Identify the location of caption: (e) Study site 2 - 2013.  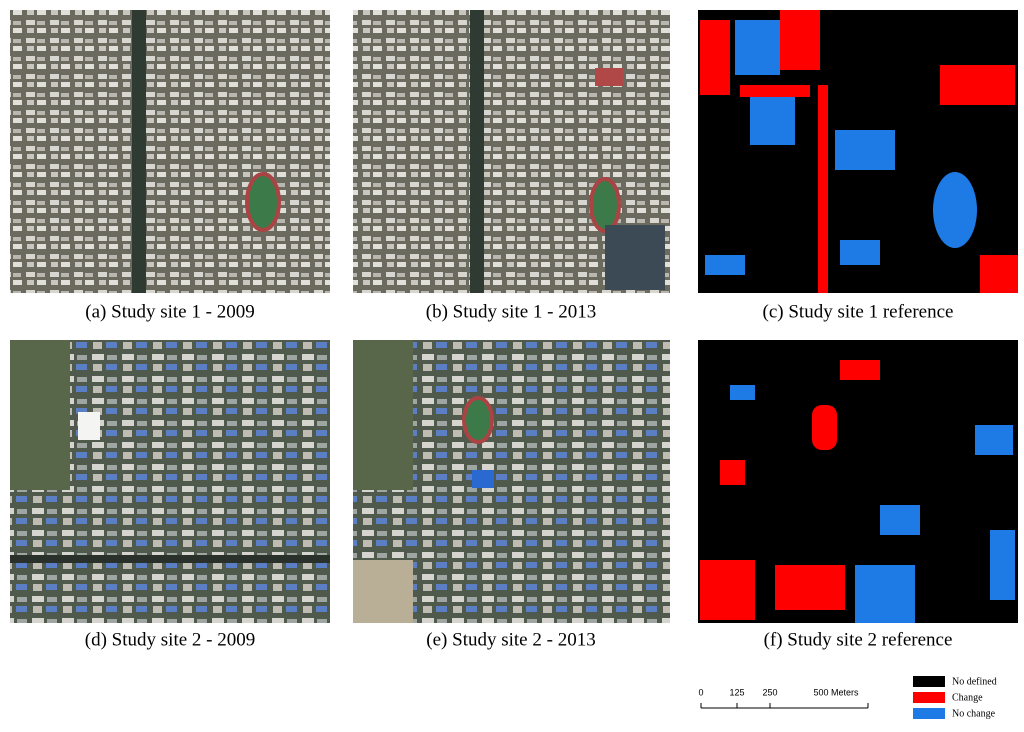
(510, 639).